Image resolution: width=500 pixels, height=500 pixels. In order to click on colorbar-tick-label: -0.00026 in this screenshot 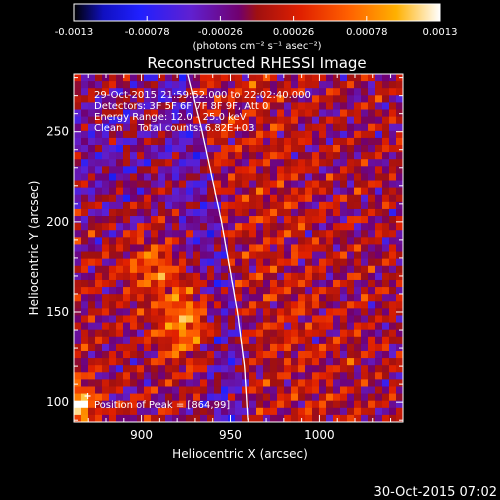, I will do `click(220, 32)`.